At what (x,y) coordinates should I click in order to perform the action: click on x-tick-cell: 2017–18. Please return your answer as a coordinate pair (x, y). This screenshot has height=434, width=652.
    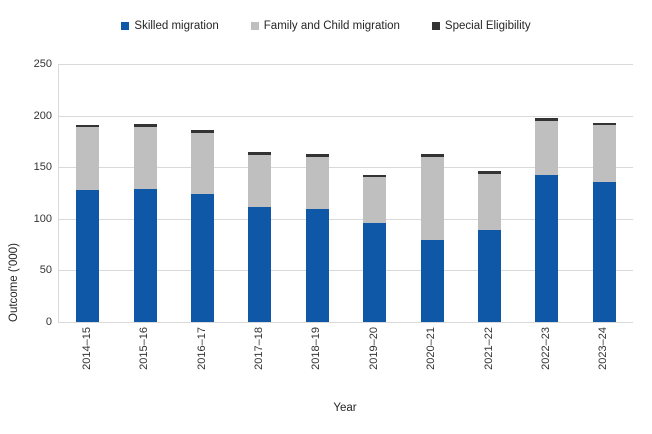
    Looking at the image, I should click on (258, 359).